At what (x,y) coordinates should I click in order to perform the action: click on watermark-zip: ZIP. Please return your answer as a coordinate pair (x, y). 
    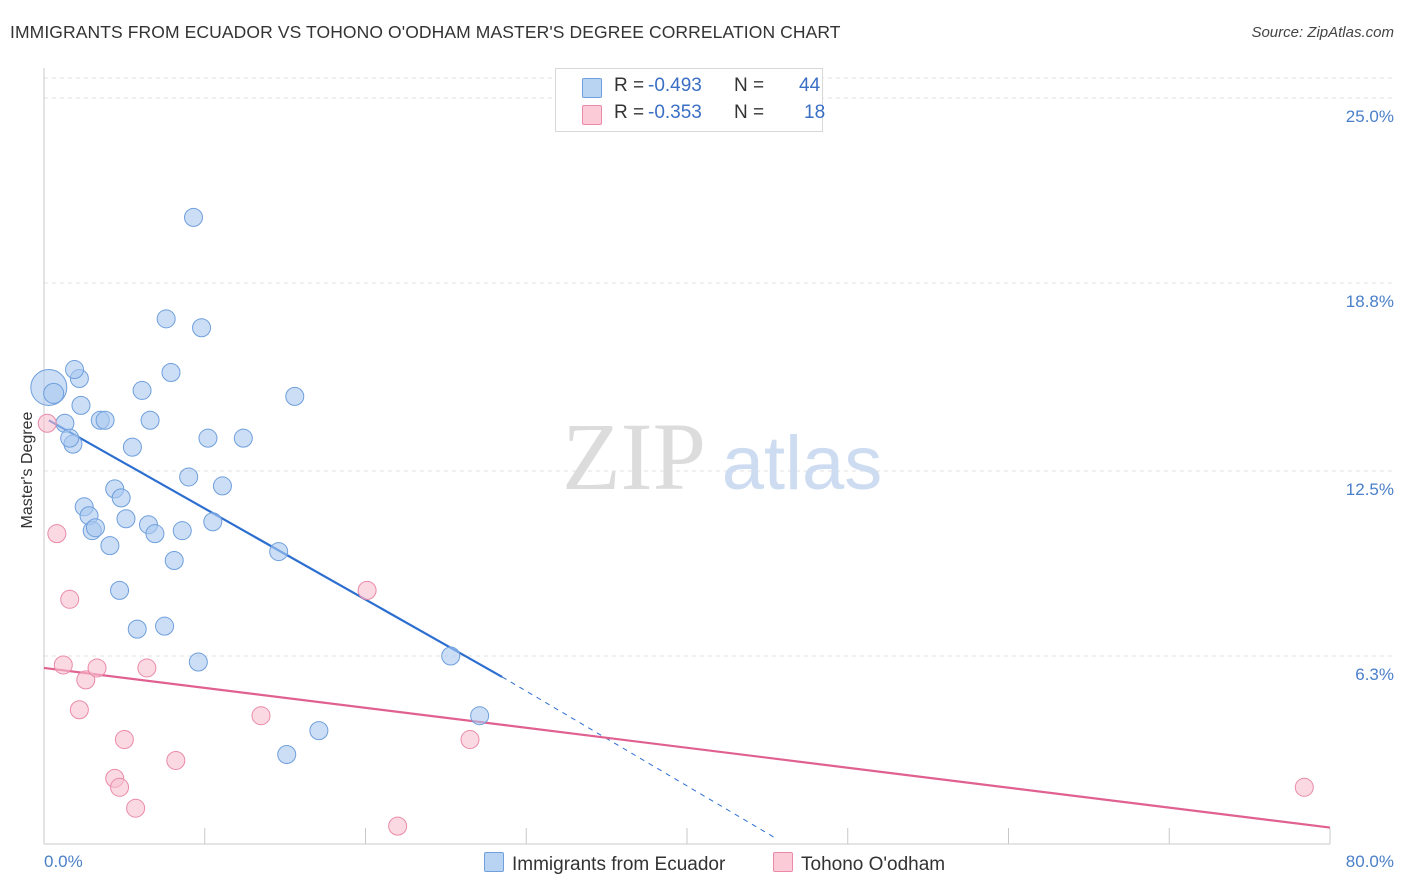
    Looking at the image, I should click on (634, 456).